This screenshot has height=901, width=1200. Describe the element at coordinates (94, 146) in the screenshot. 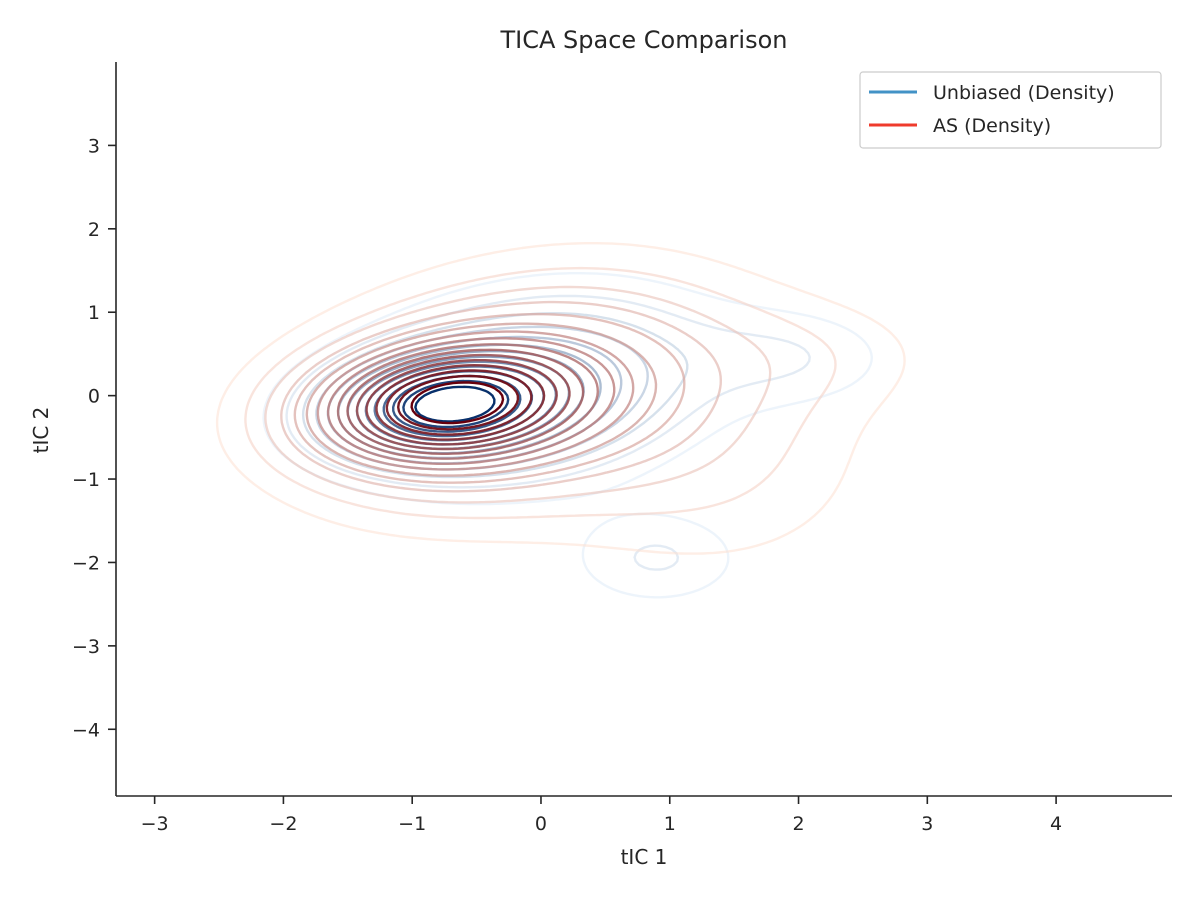

I see `y-tick-label: 3` at that location.